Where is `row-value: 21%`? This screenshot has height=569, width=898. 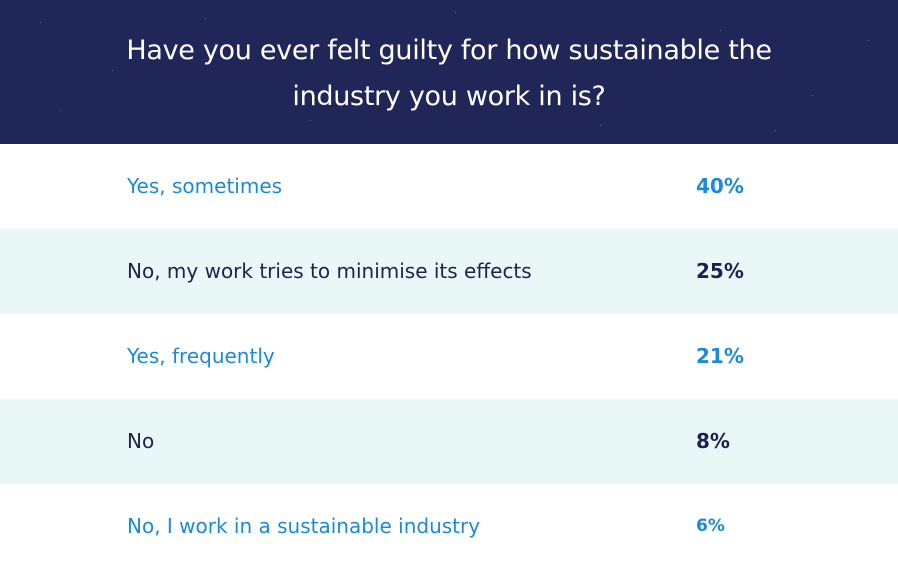
row-value: 21% is located at coordinates (720, 356).